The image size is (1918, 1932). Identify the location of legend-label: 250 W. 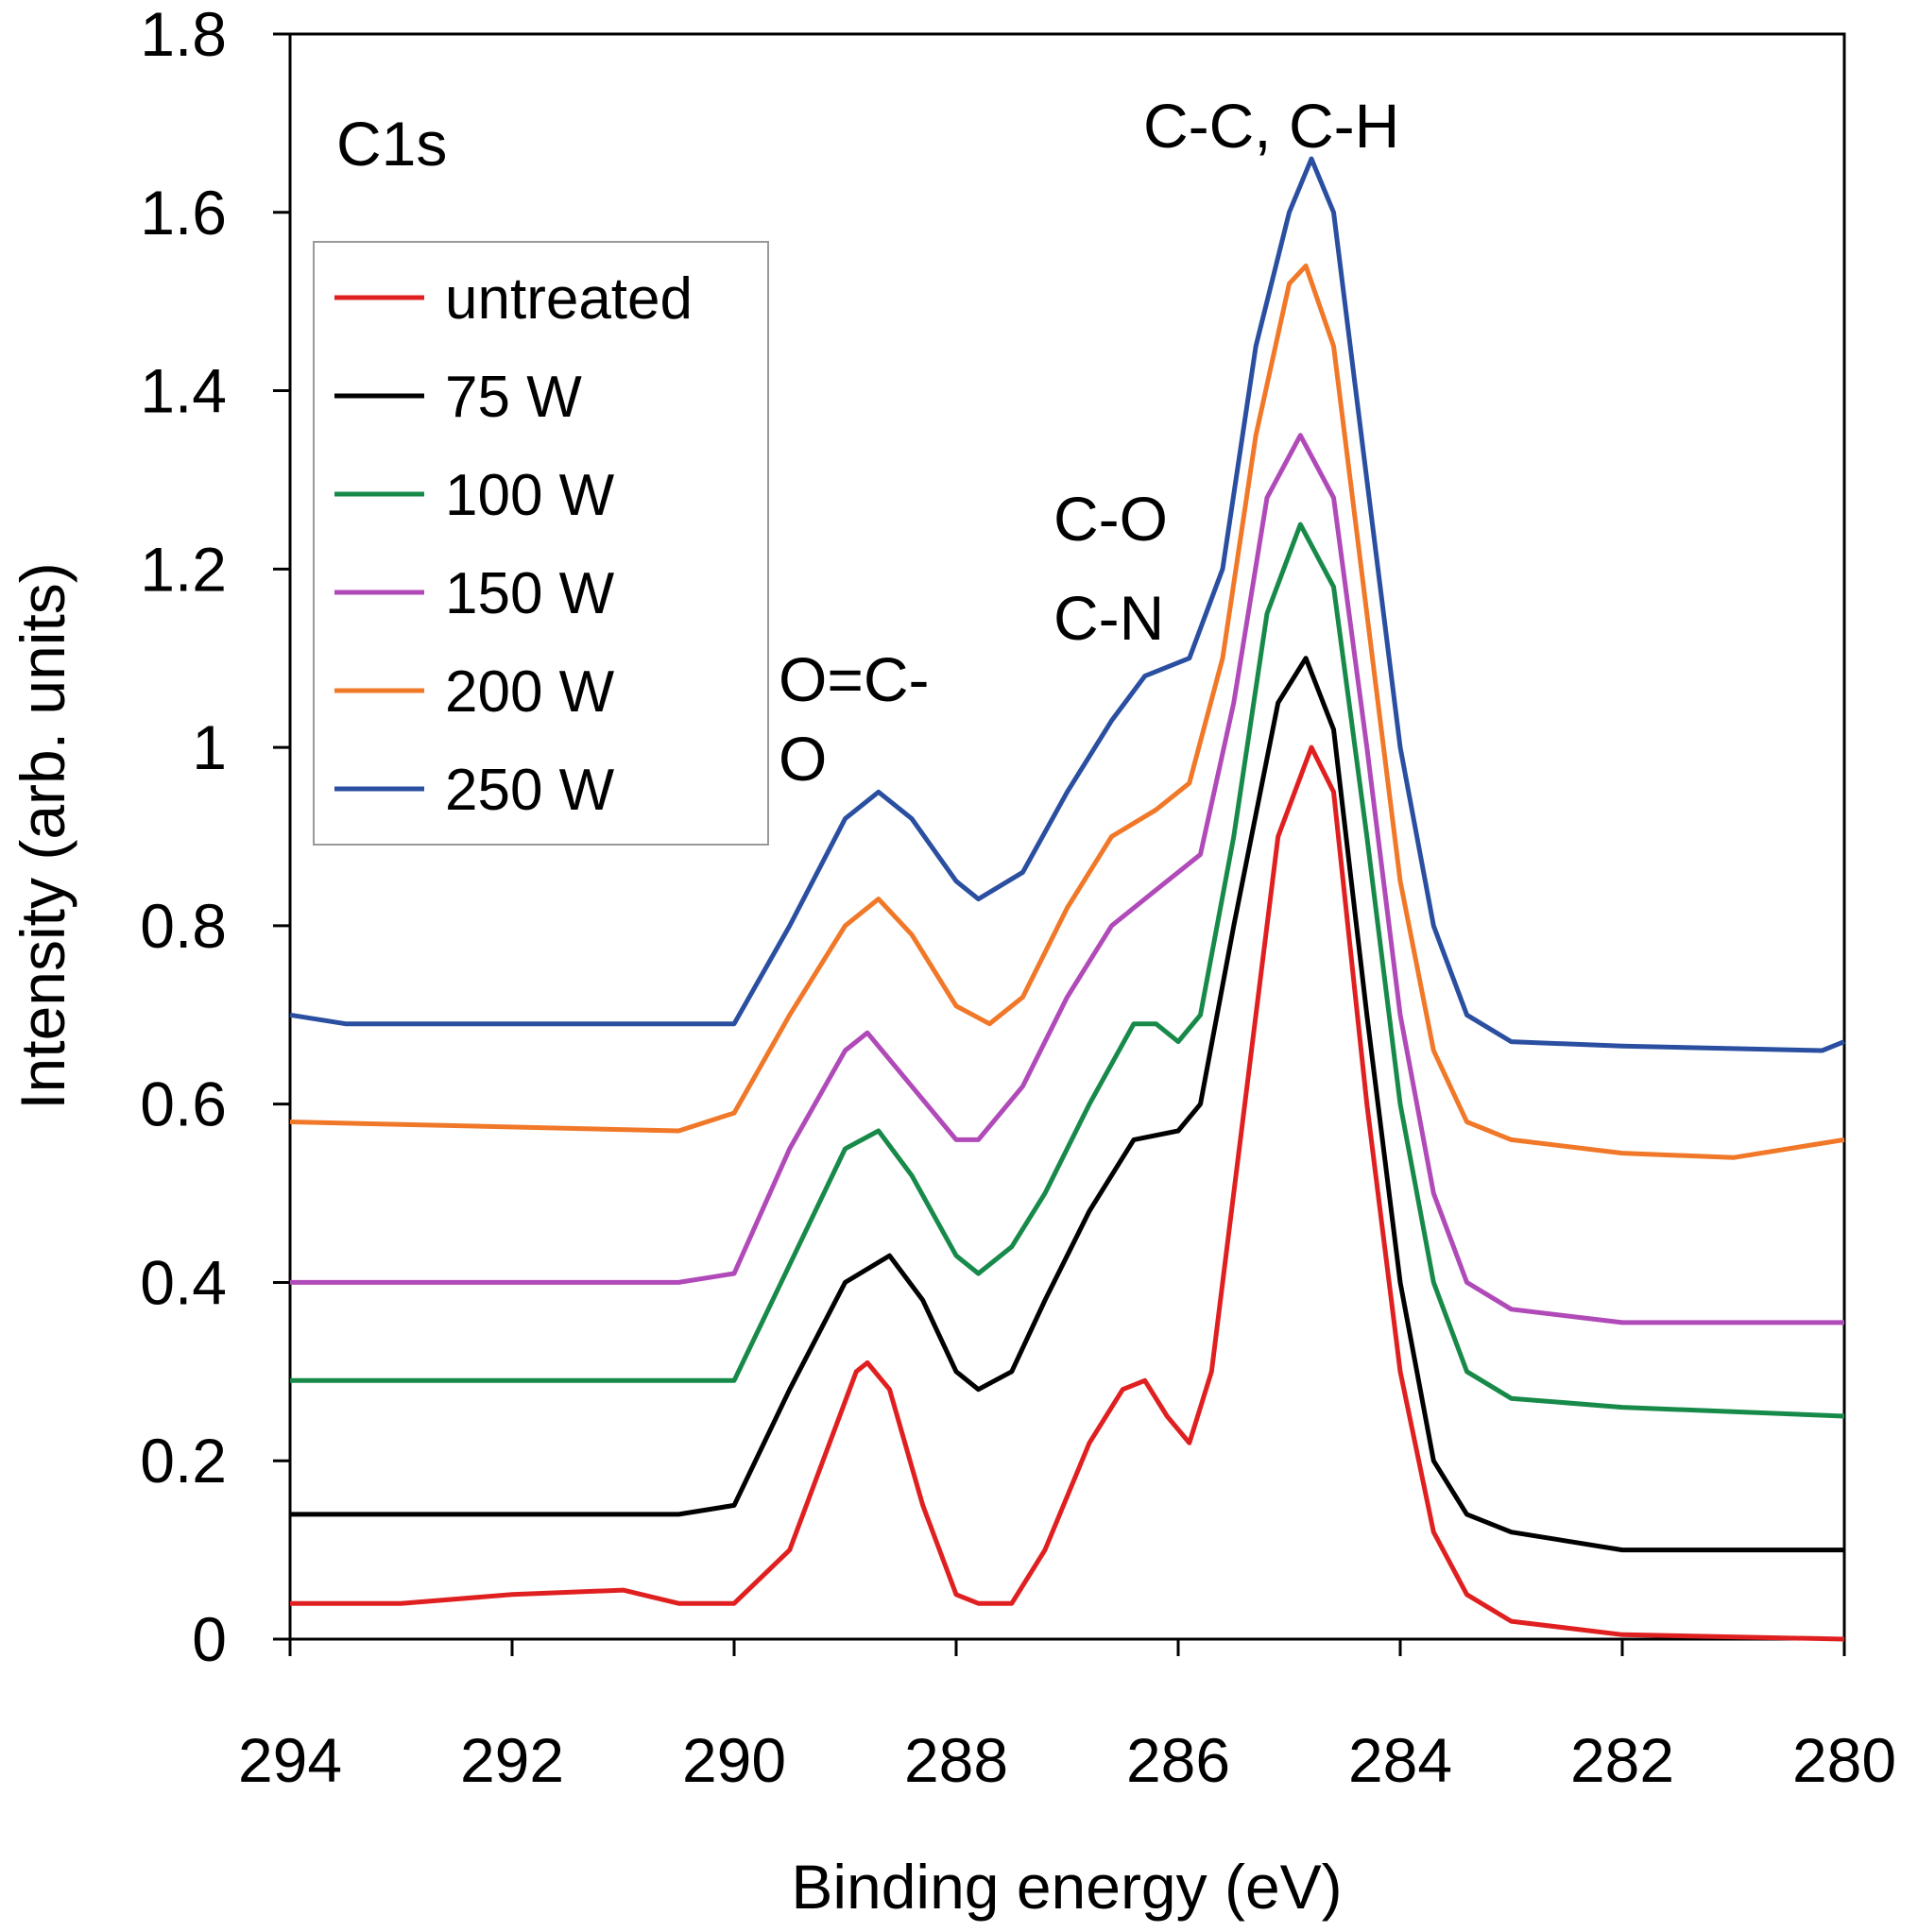
(530, 791).